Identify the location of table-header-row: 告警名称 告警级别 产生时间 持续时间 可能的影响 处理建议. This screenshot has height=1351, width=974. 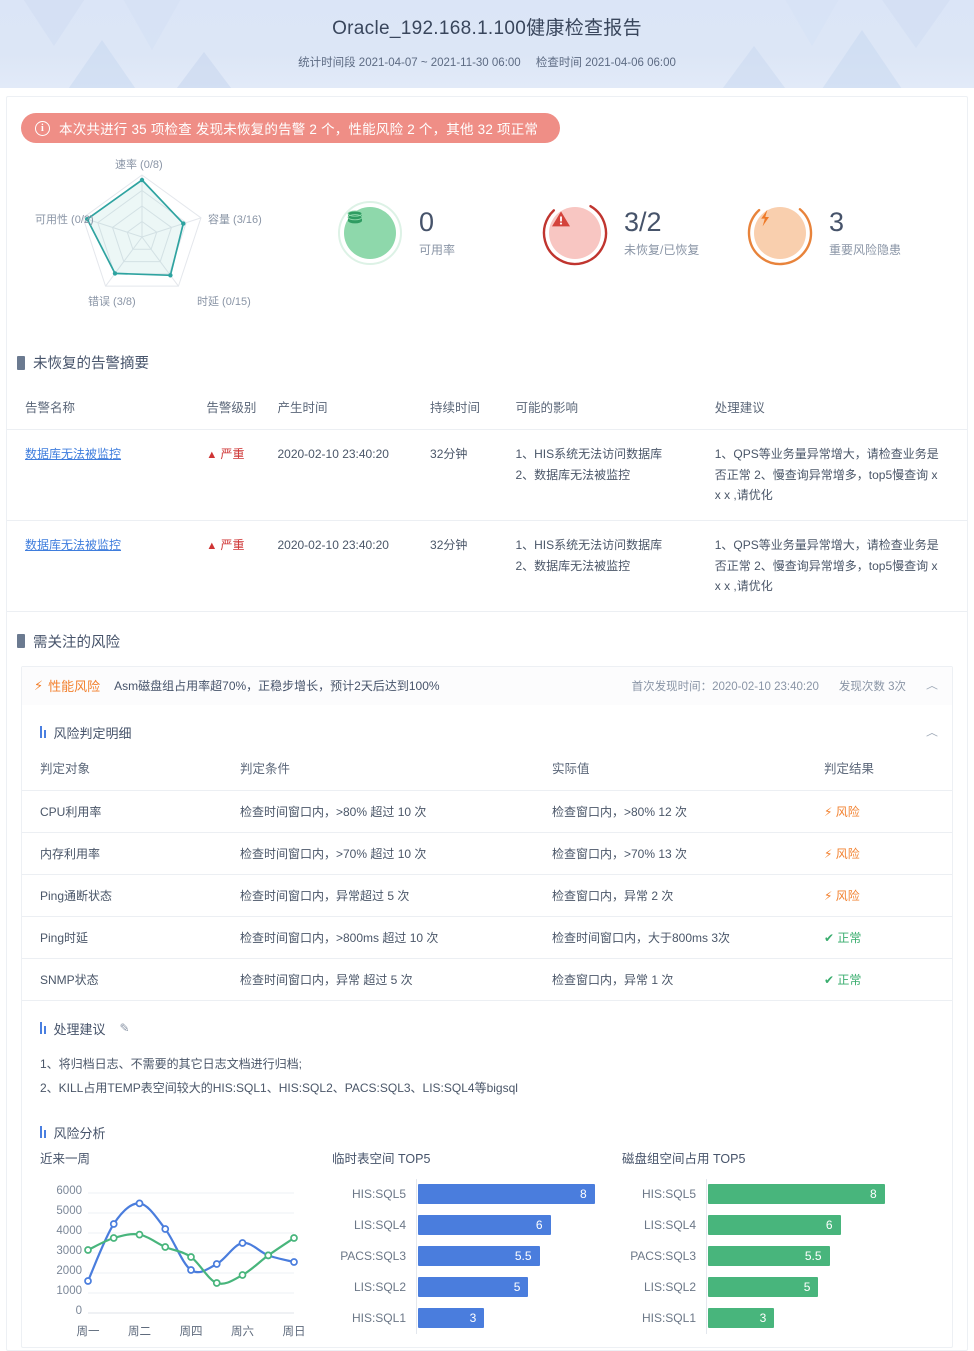
(487, 408).